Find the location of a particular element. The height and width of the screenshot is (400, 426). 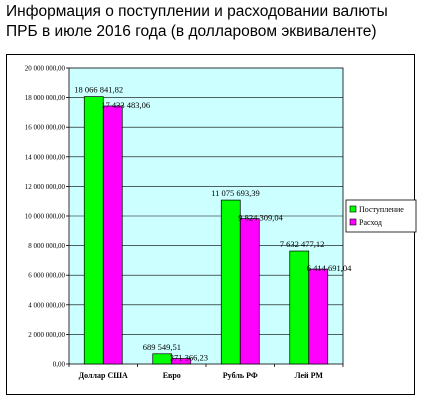

category-label: Лей РМ is located at coordinates (309, 375).